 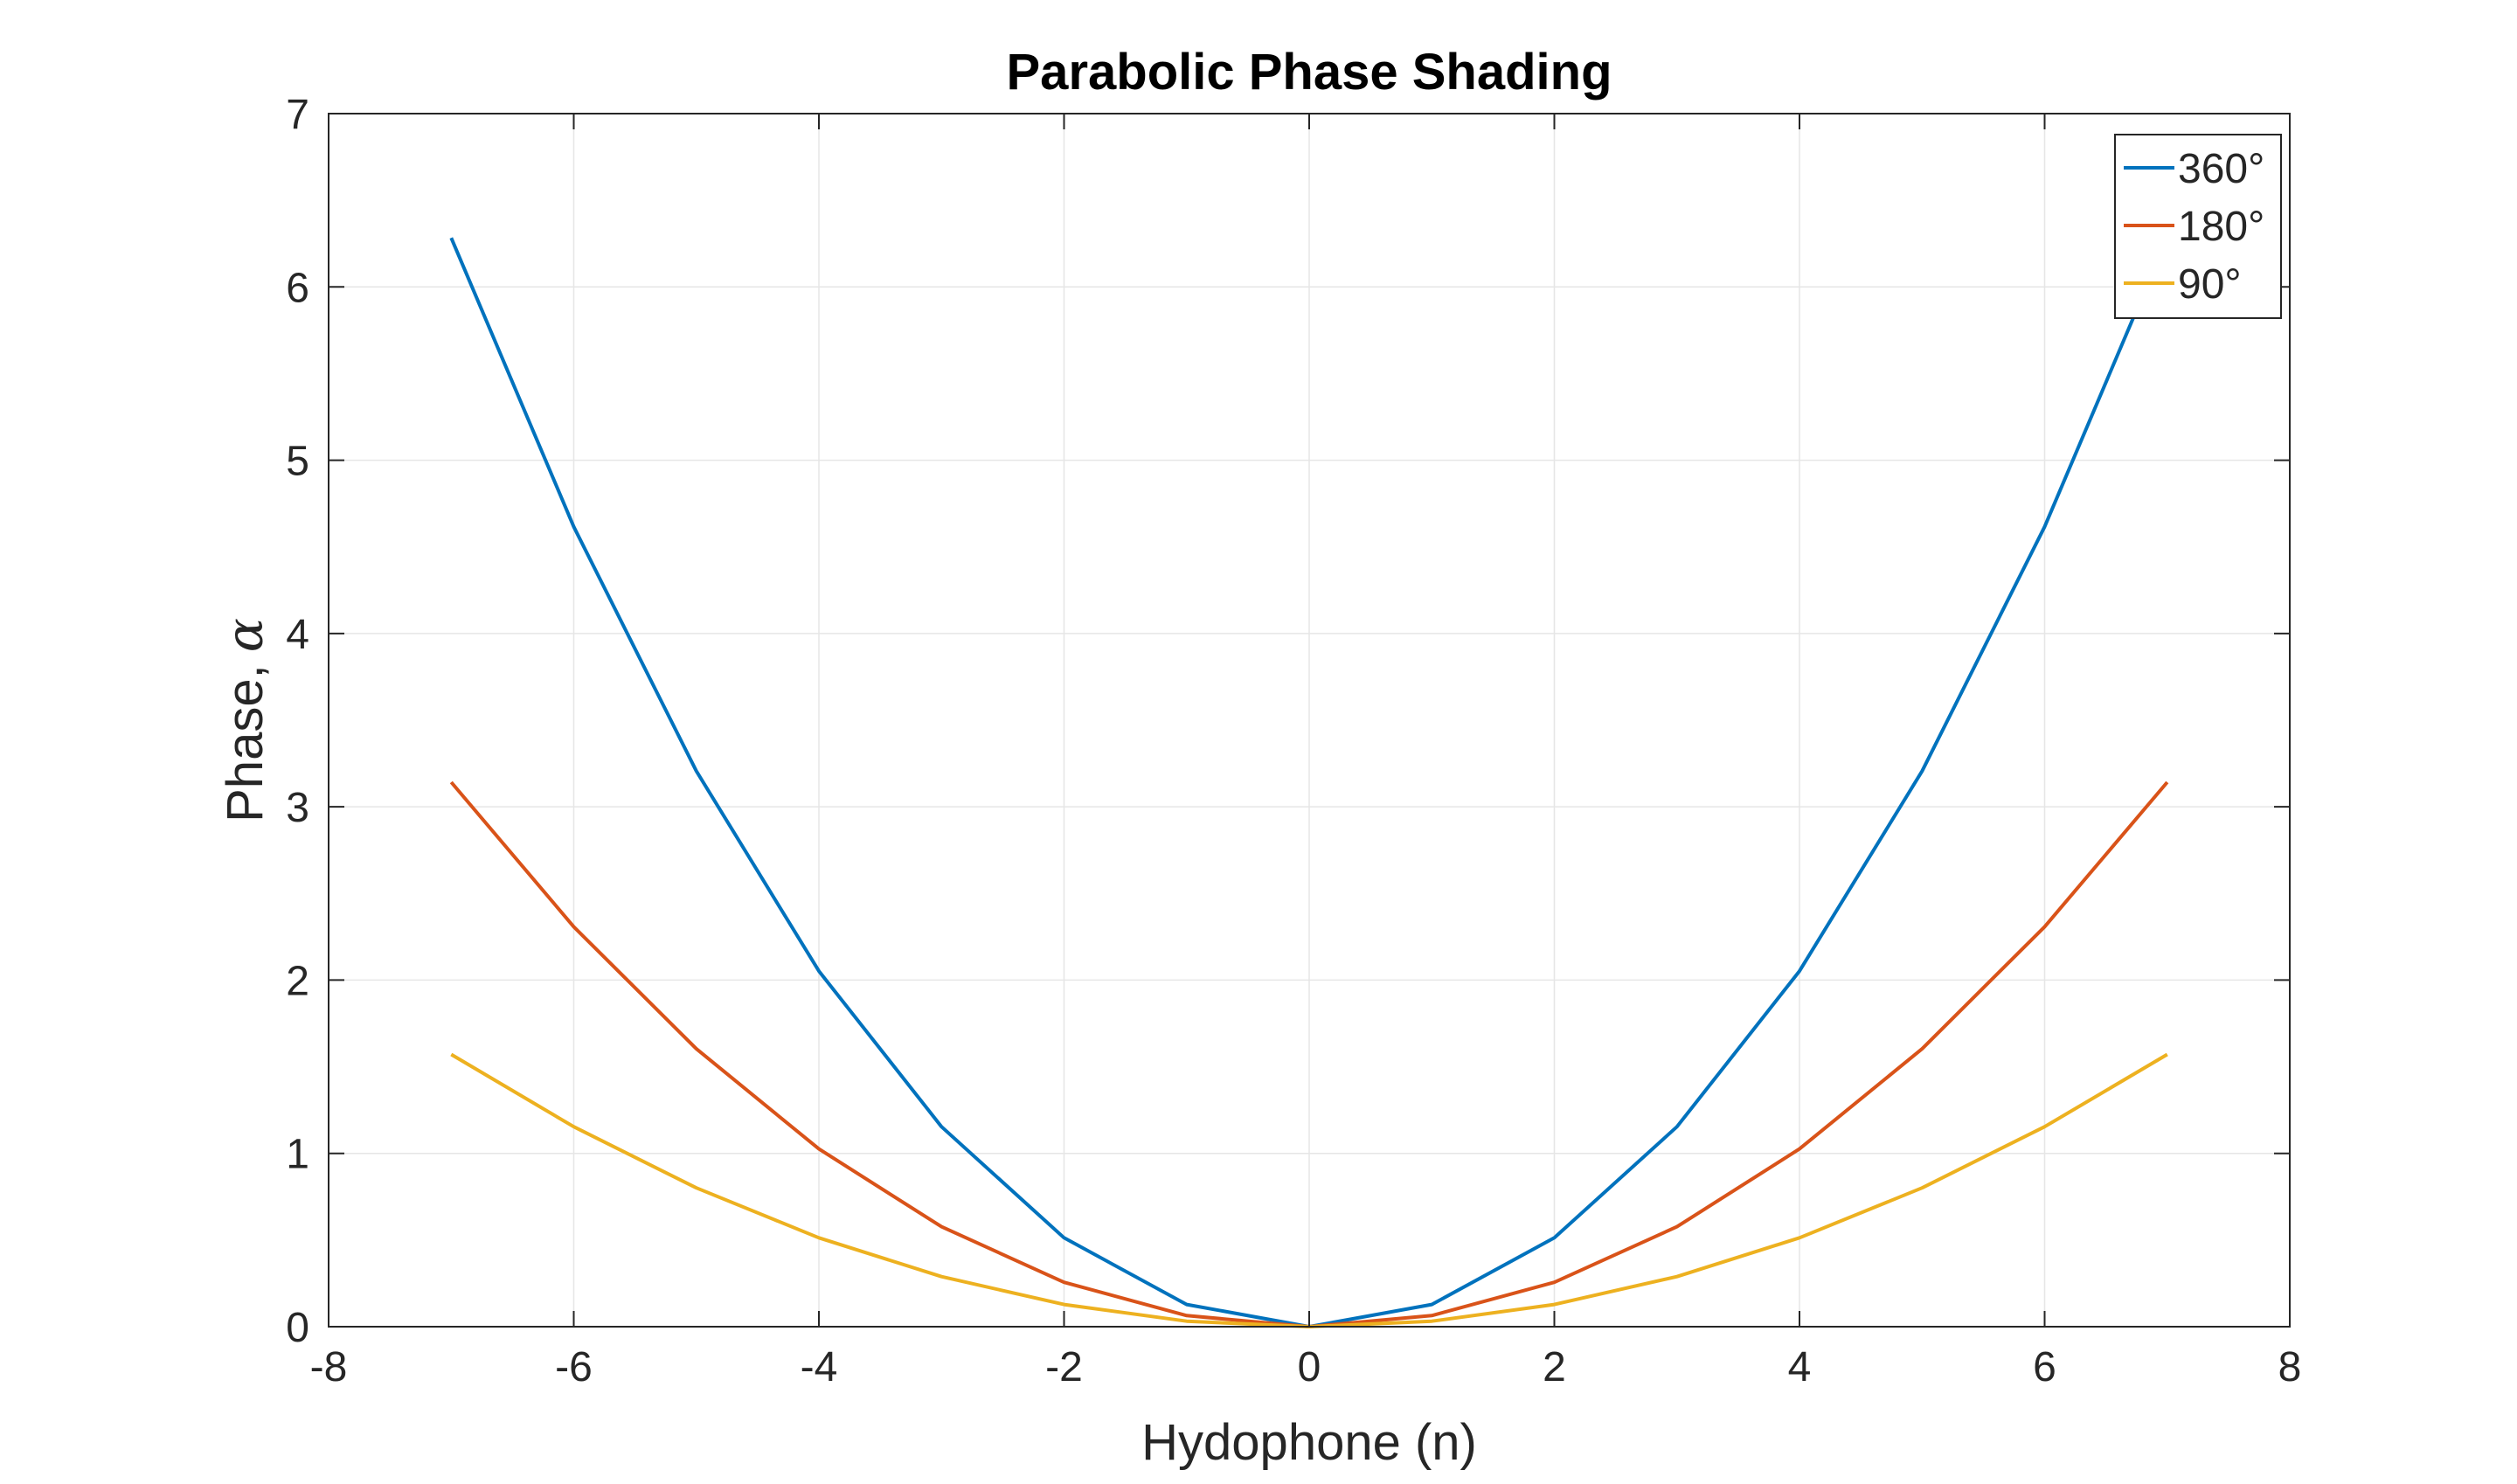 I want to click on legend-label-2: 180°, so click(x=2221, y=227).